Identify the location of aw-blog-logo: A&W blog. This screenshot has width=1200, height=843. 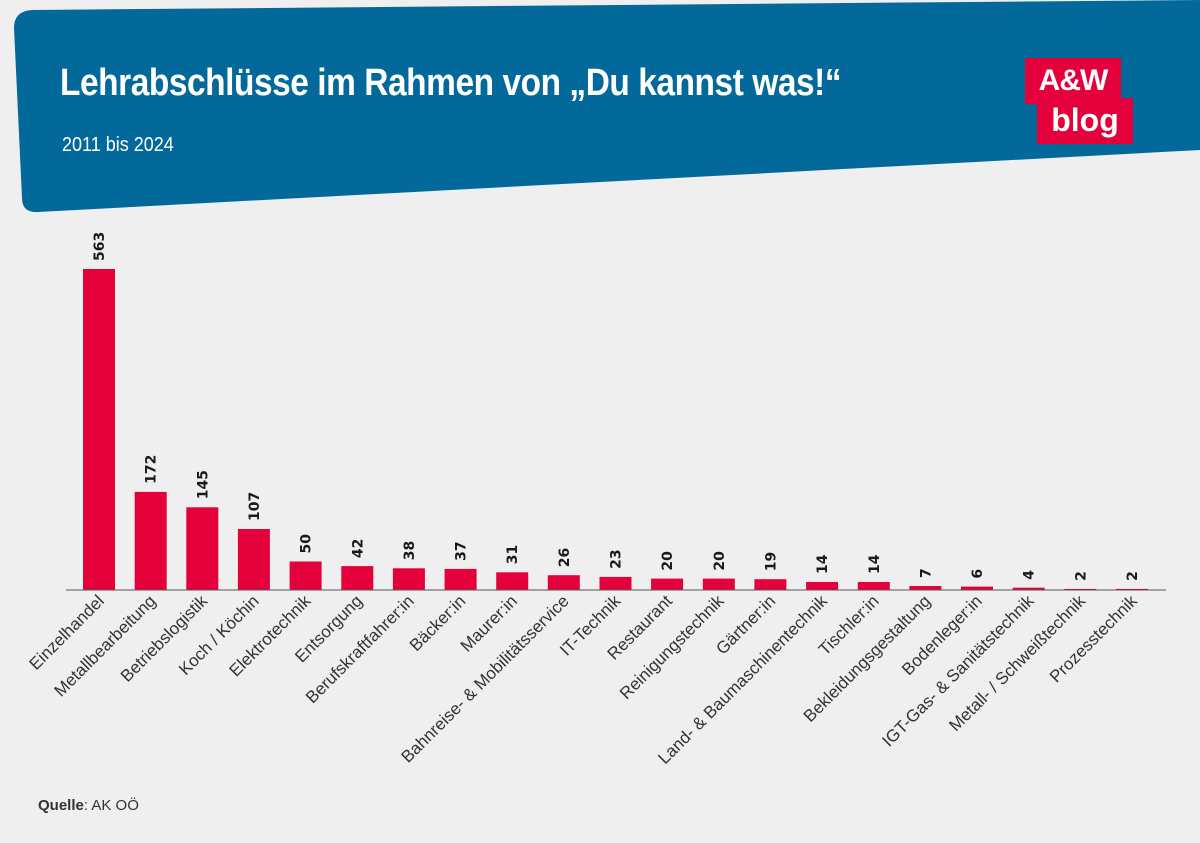
(1080, 102).